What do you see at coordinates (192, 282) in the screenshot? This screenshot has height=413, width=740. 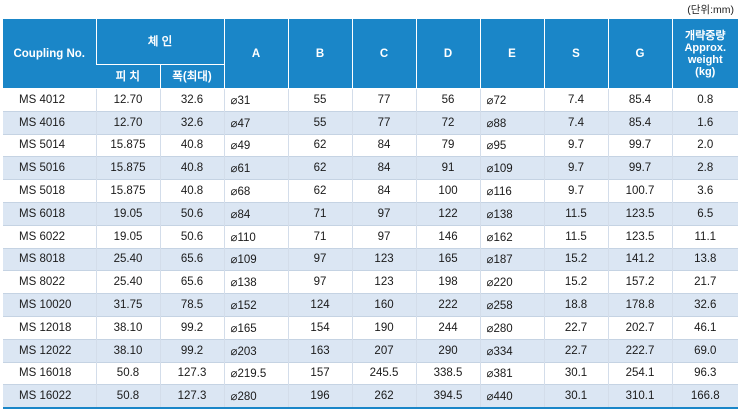 I see `cell-width: 65.6` at bounding box center [192, 282].